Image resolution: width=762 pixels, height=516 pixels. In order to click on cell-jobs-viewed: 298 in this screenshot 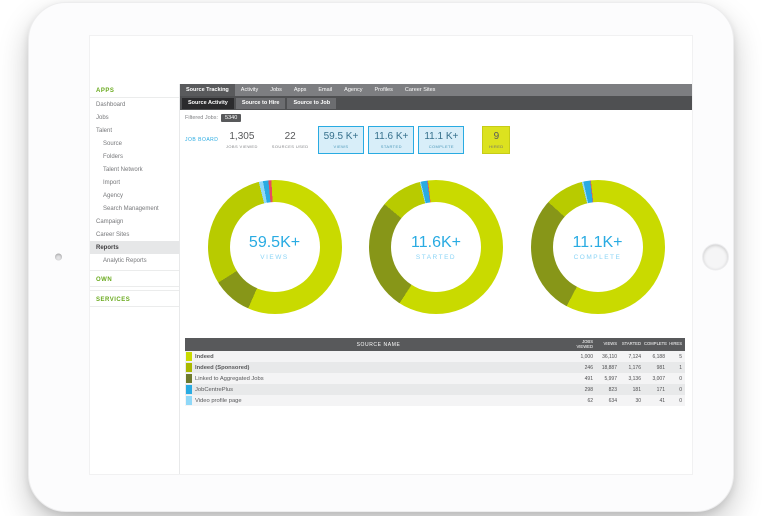, I will do `click(588, 389)`.